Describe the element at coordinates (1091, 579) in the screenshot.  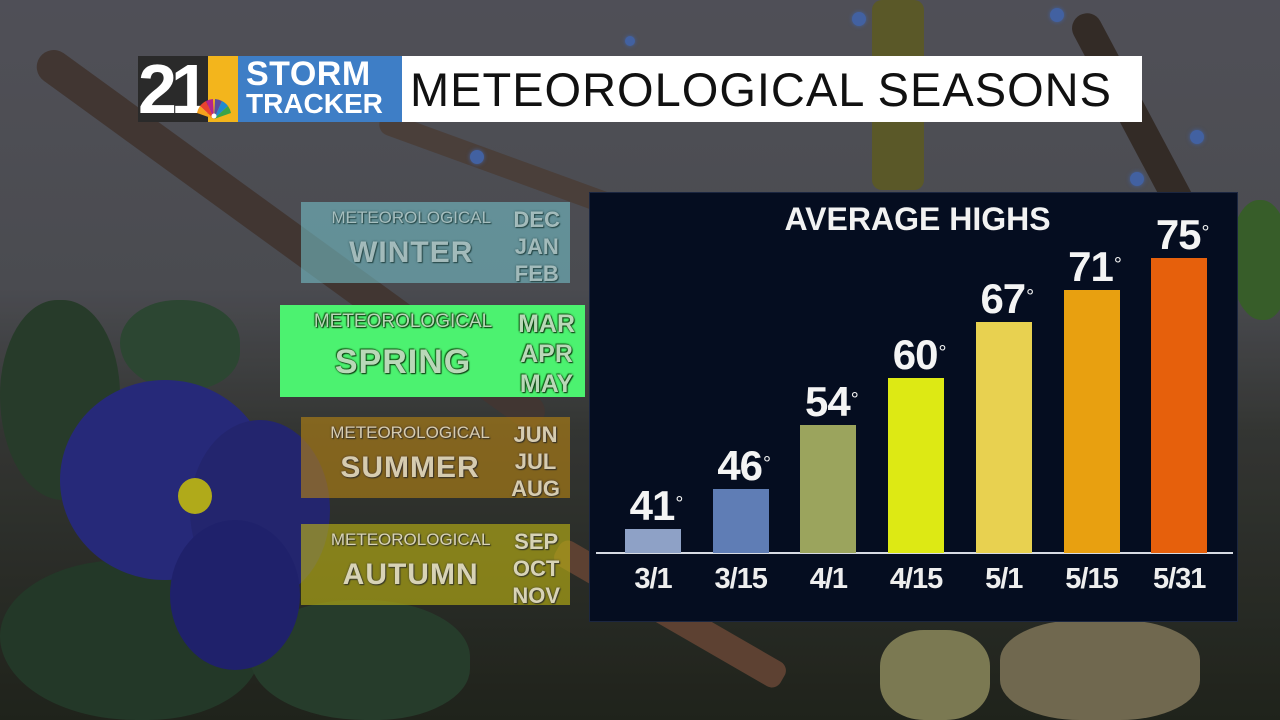
I see `x-tick-label: 5/15` at that location.